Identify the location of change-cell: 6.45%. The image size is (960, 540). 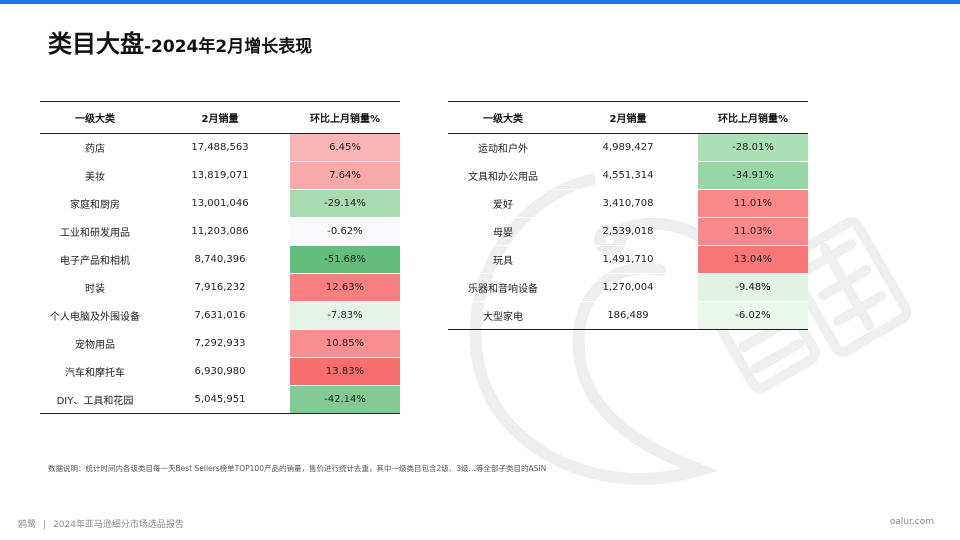
(345, 147).